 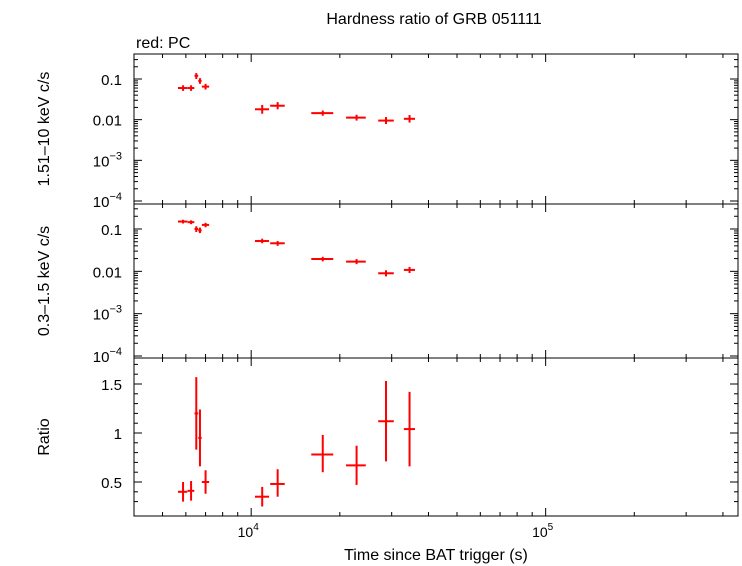 What do you see at coordinates (44, 129) in the screenshot?
I see `y-axis-label-hard: 1.51–10 keV c/s` at bounding box center [44, 129].